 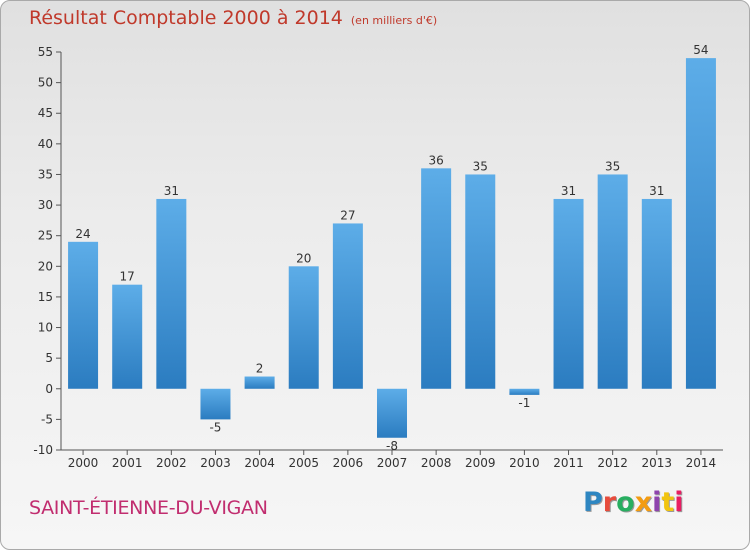 What do you see at coordinates (45, 52) in the screenshot?
I see `y-tick-label: 55` at bounding box center [45, 52].